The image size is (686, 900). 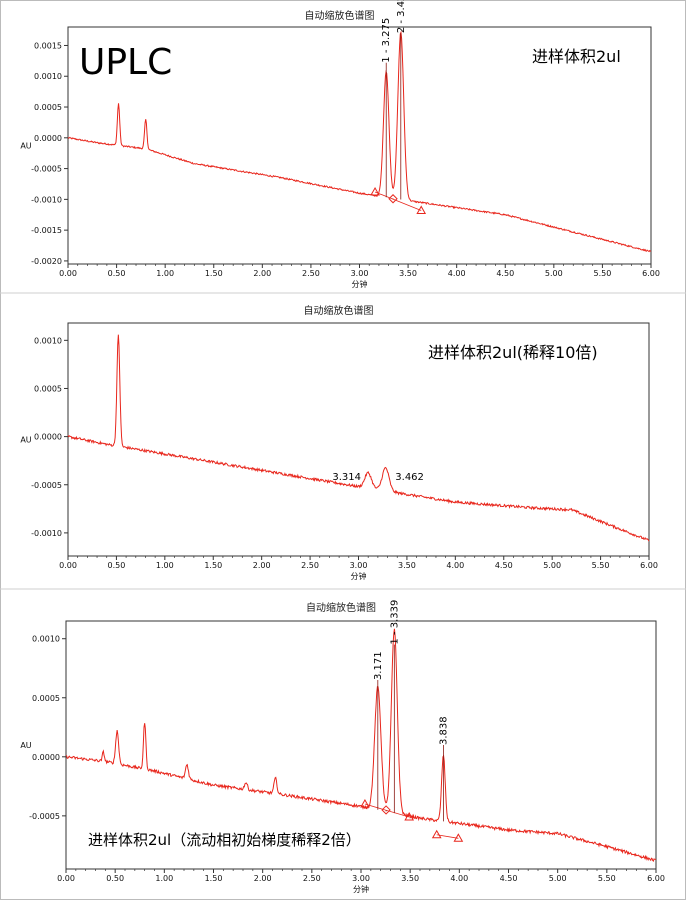 What do you see at coordinates (46, 230) in the screenshot?
I see `y-tick-label: -0.0015` at bounding box center [46, 230].